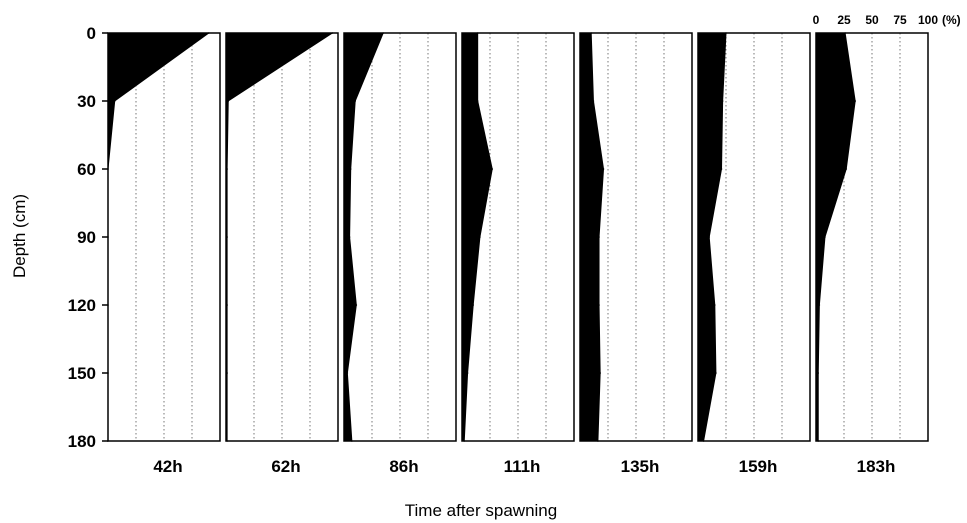  What do you see at coordinates (403, 466) in the screenshot?
I see `panel-label: 86h` at bounding box center [403, 466].